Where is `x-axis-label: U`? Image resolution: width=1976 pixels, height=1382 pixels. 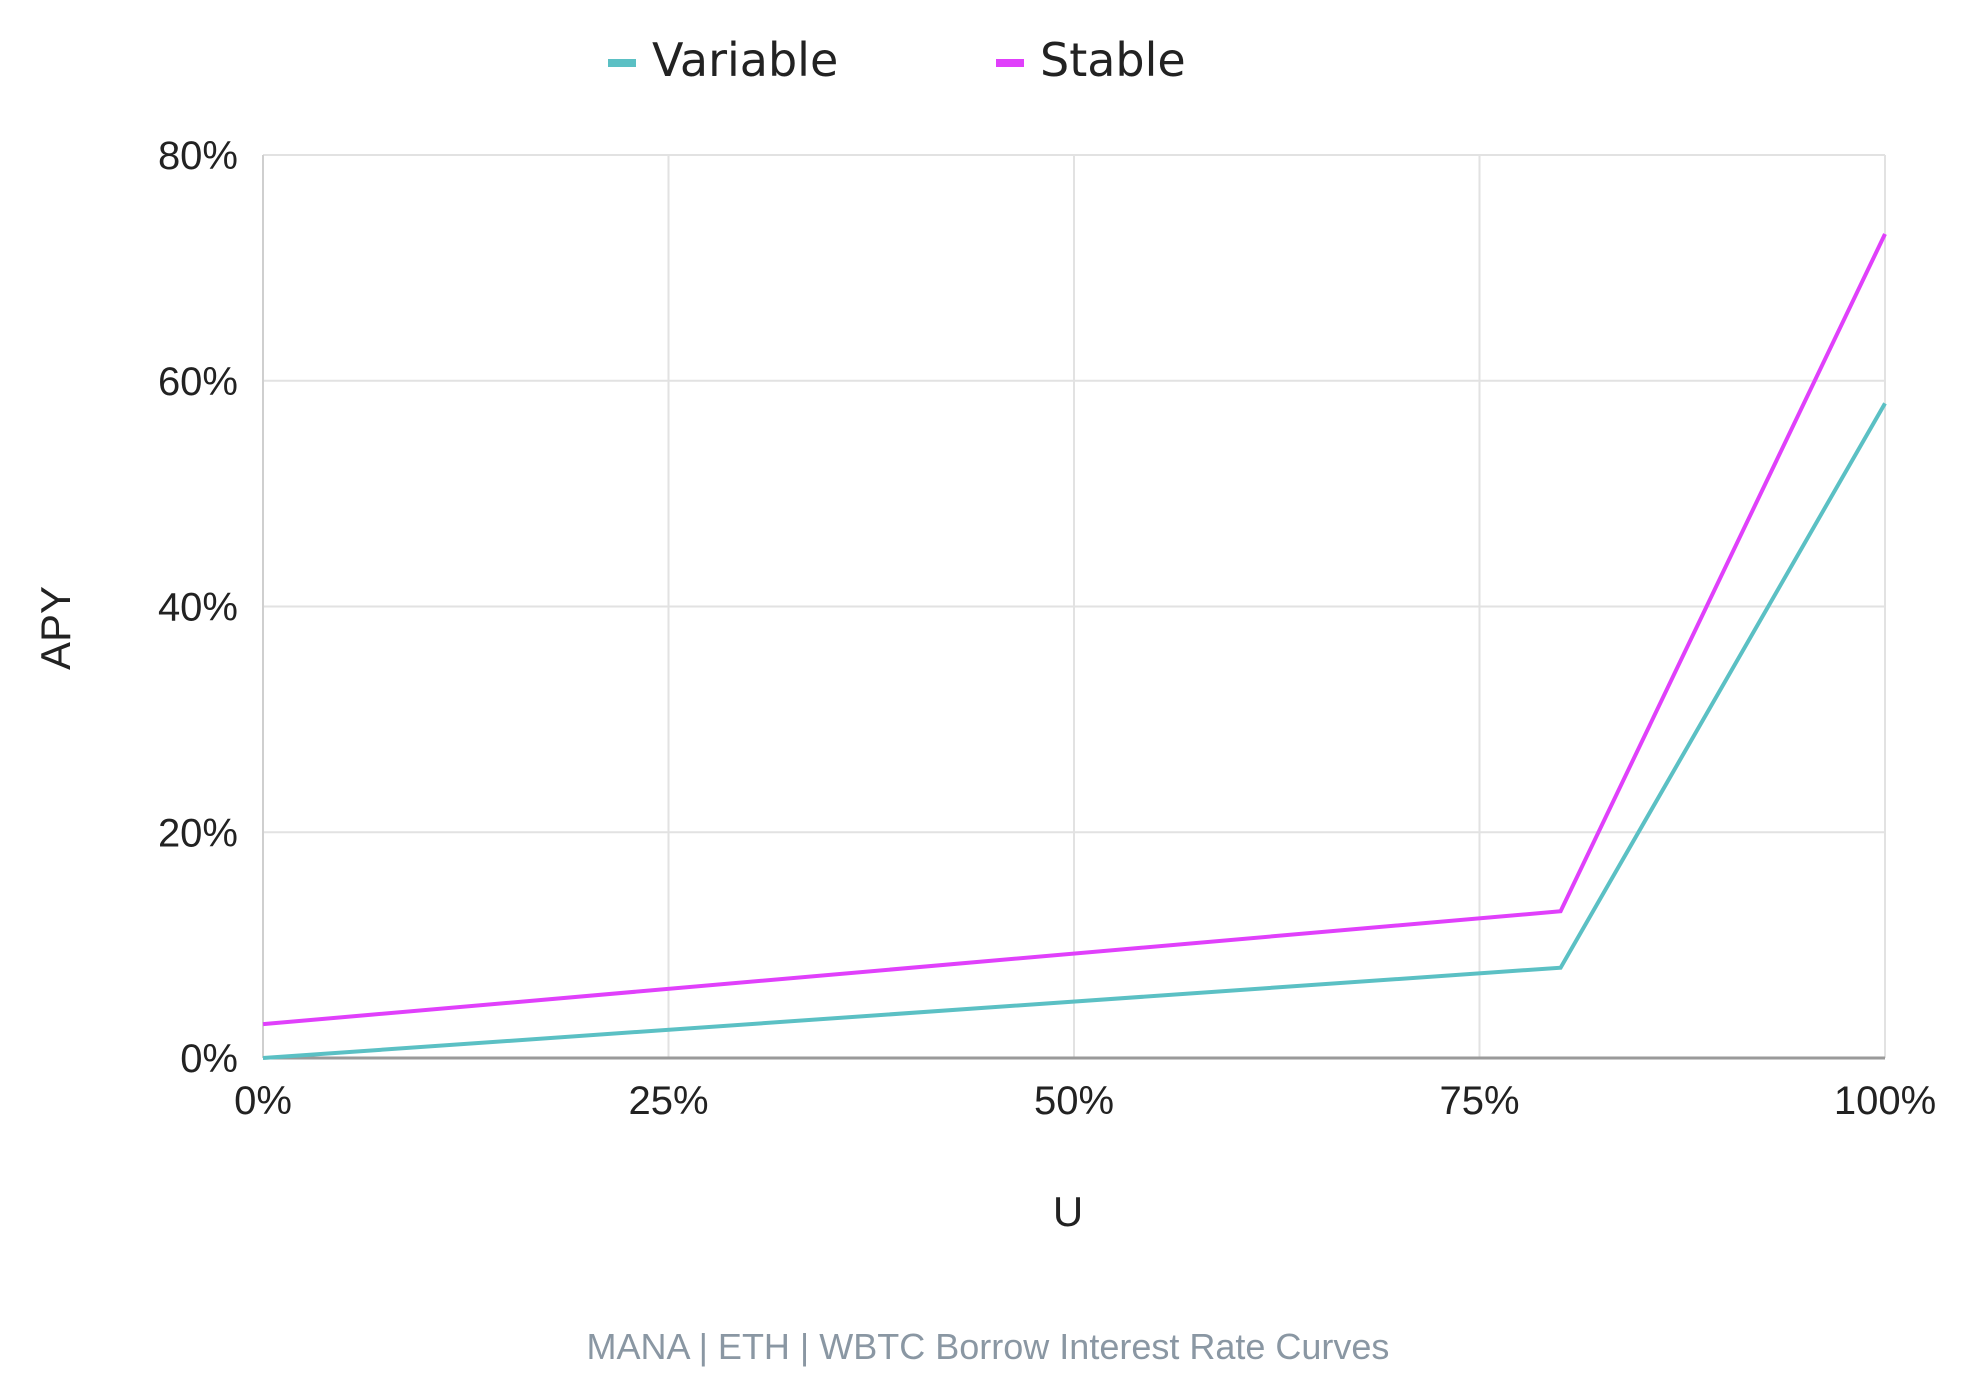
x-axis-label: U is located at coordinates (1068, 1211).